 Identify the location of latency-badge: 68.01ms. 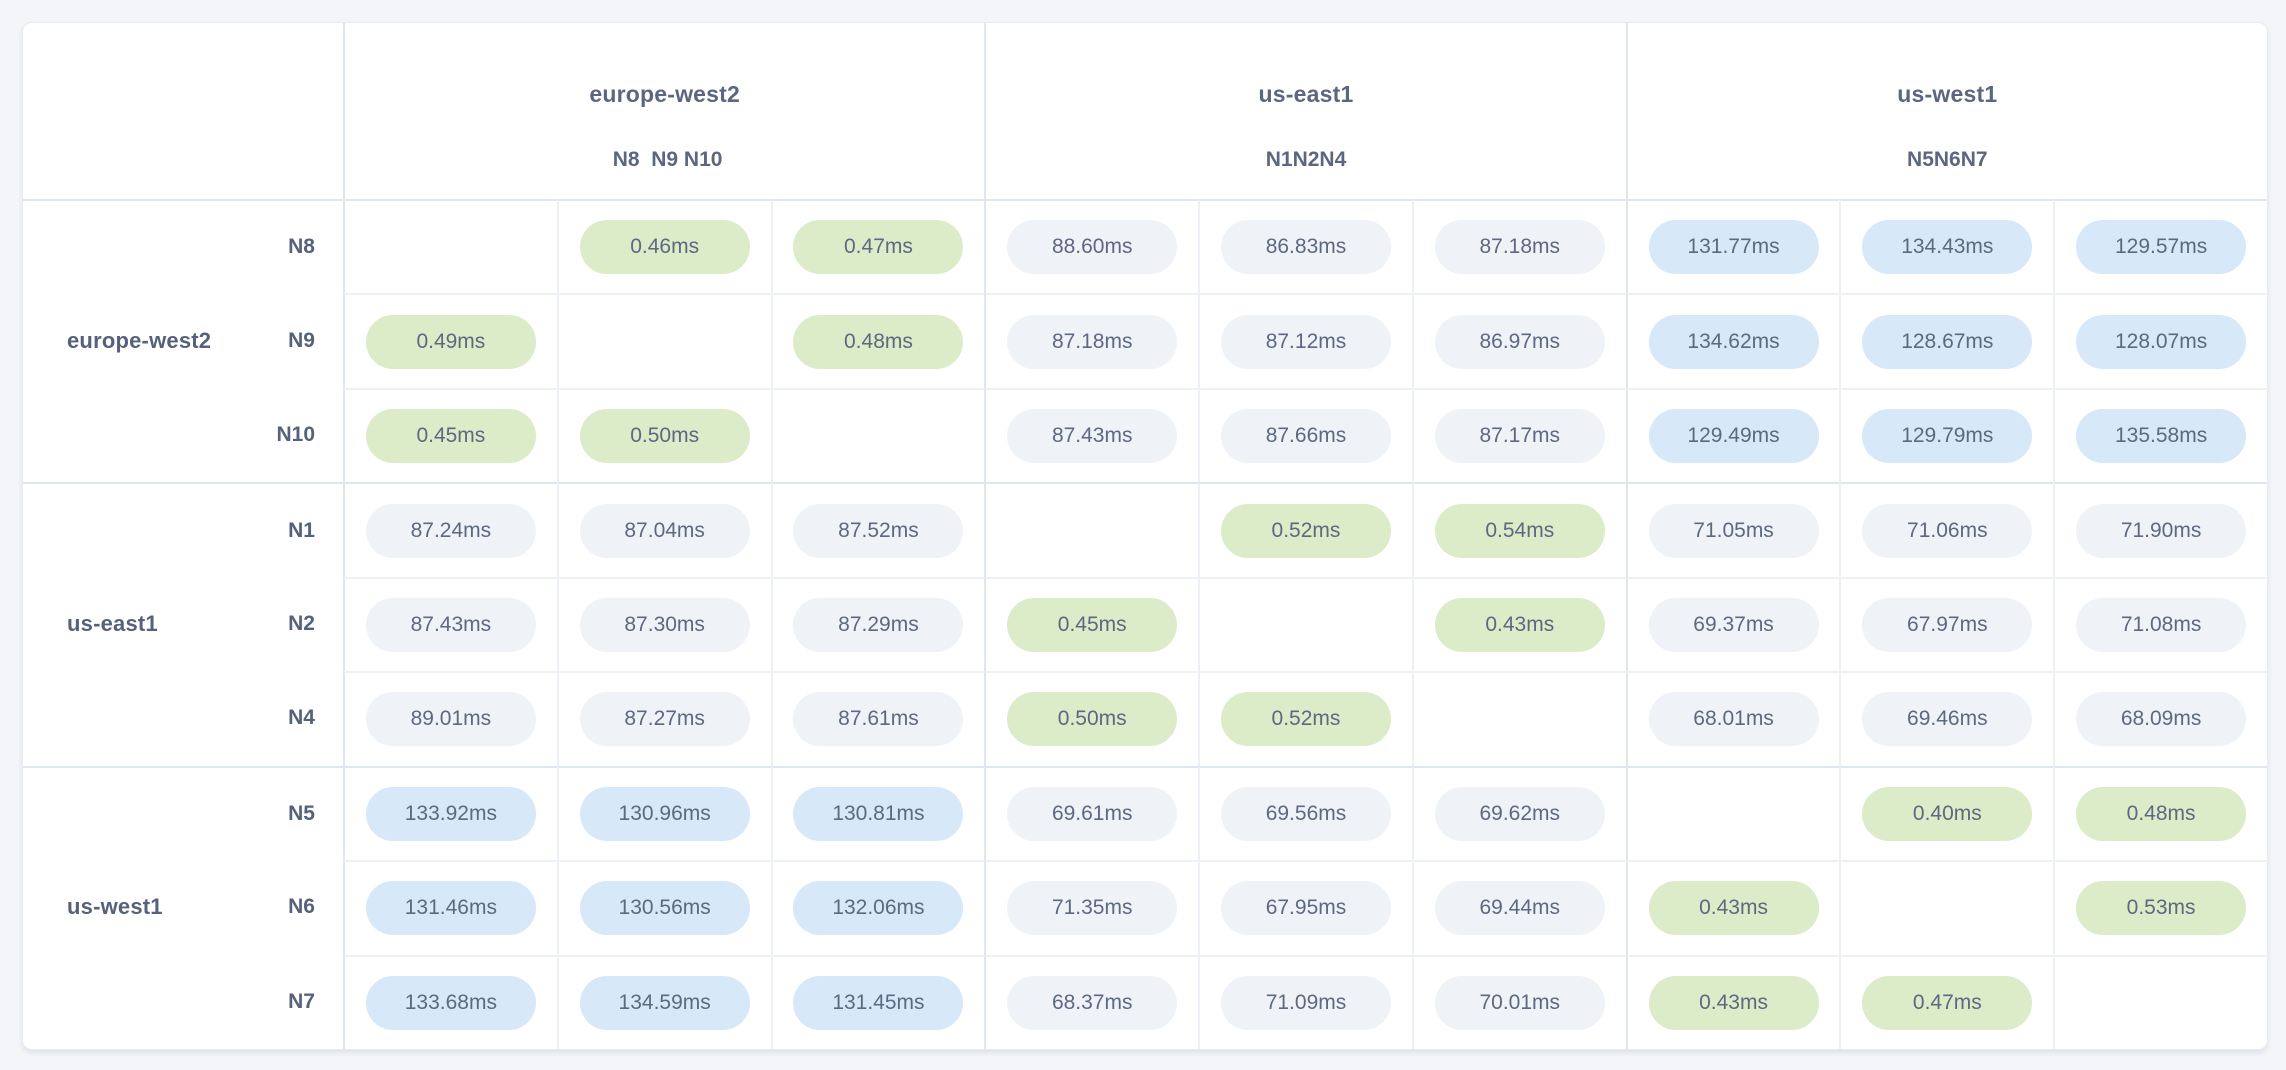
(1733, 719).